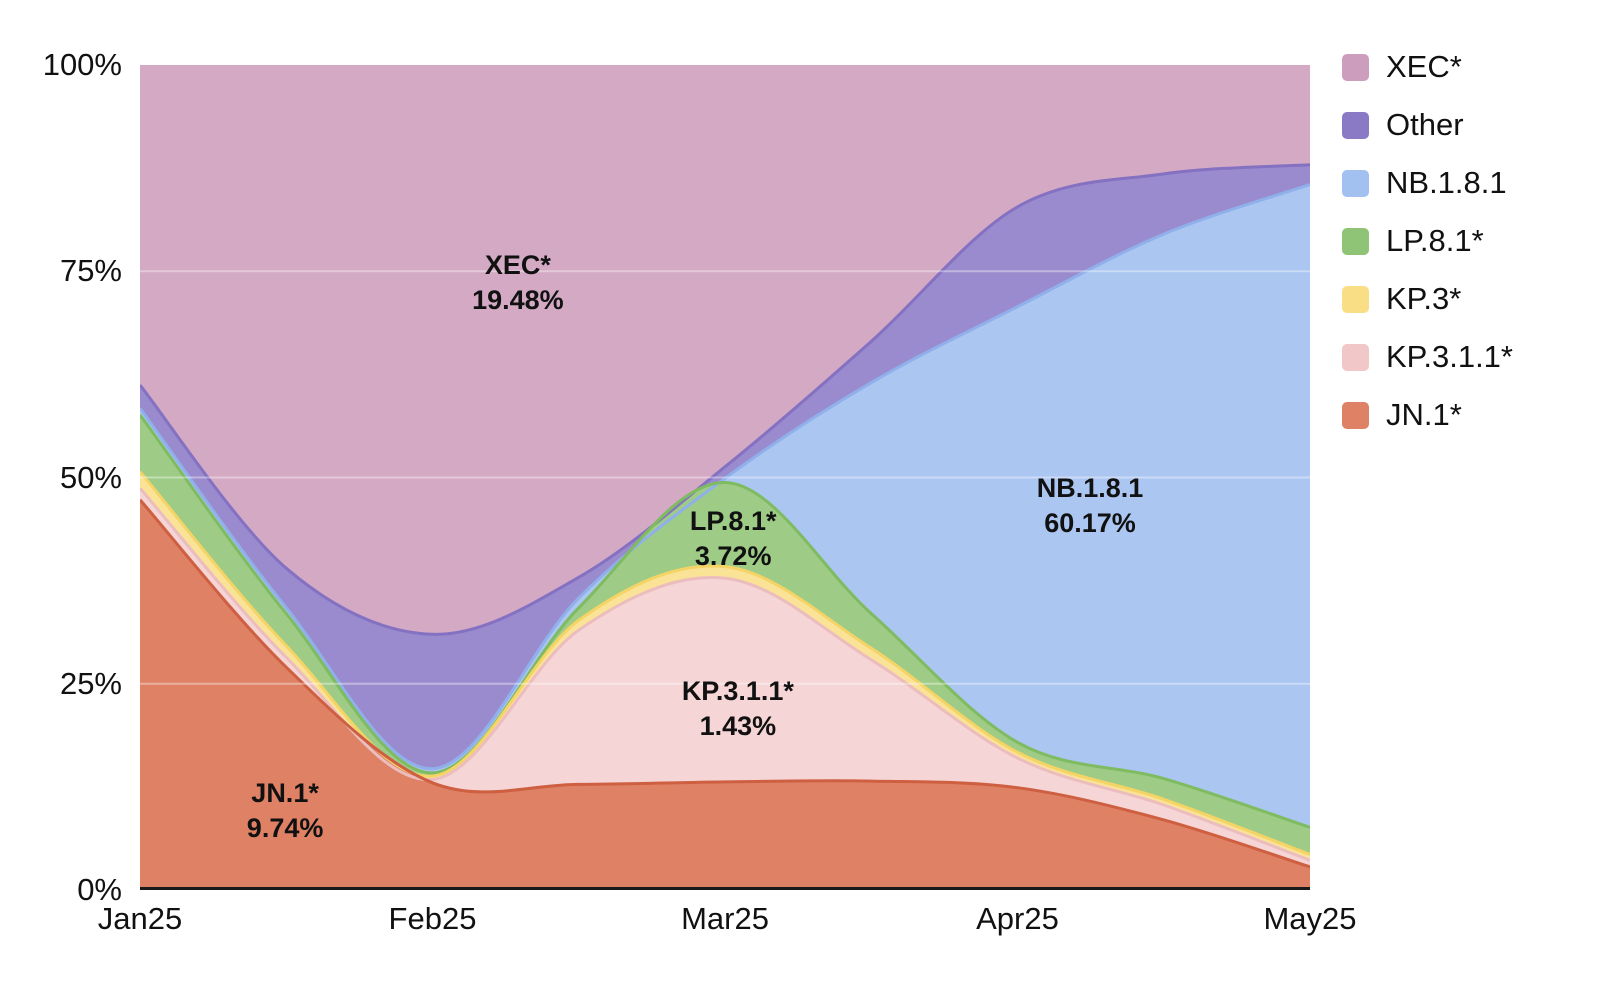 The image size is (1600, 990). I want to click on legend-label: KP.3*, so click(1424, 298).